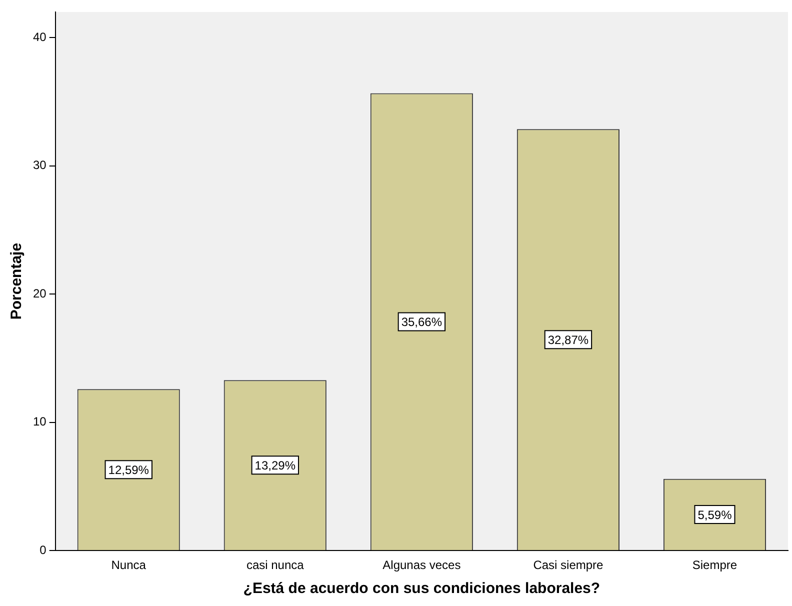 The height and width of the screenshot is (606, 792). What do you see at coordinates (17, 281) in the screenshot?
I see `y-axis-title: Porcentaje` at bounding box center [17, 281].